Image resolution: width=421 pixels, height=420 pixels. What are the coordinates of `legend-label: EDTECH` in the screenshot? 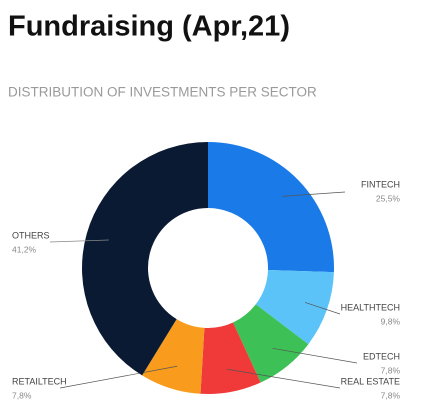 It's located at (381, 356).